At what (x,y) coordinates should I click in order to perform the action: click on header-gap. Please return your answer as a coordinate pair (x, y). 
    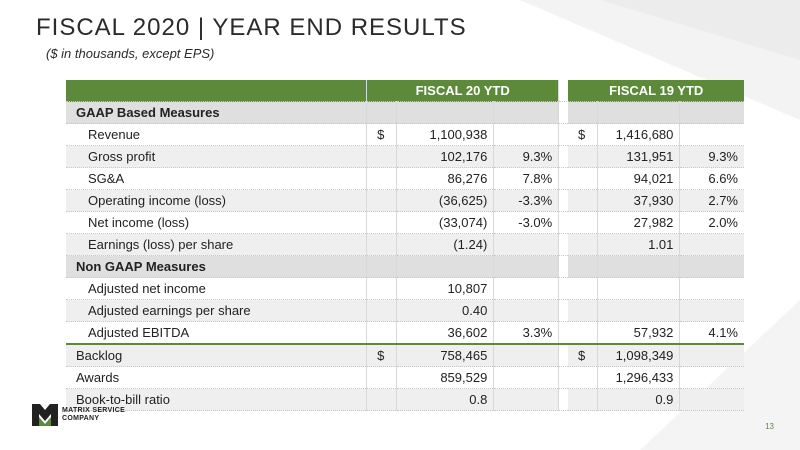
    Looking at the image, I should click on (563, 91).